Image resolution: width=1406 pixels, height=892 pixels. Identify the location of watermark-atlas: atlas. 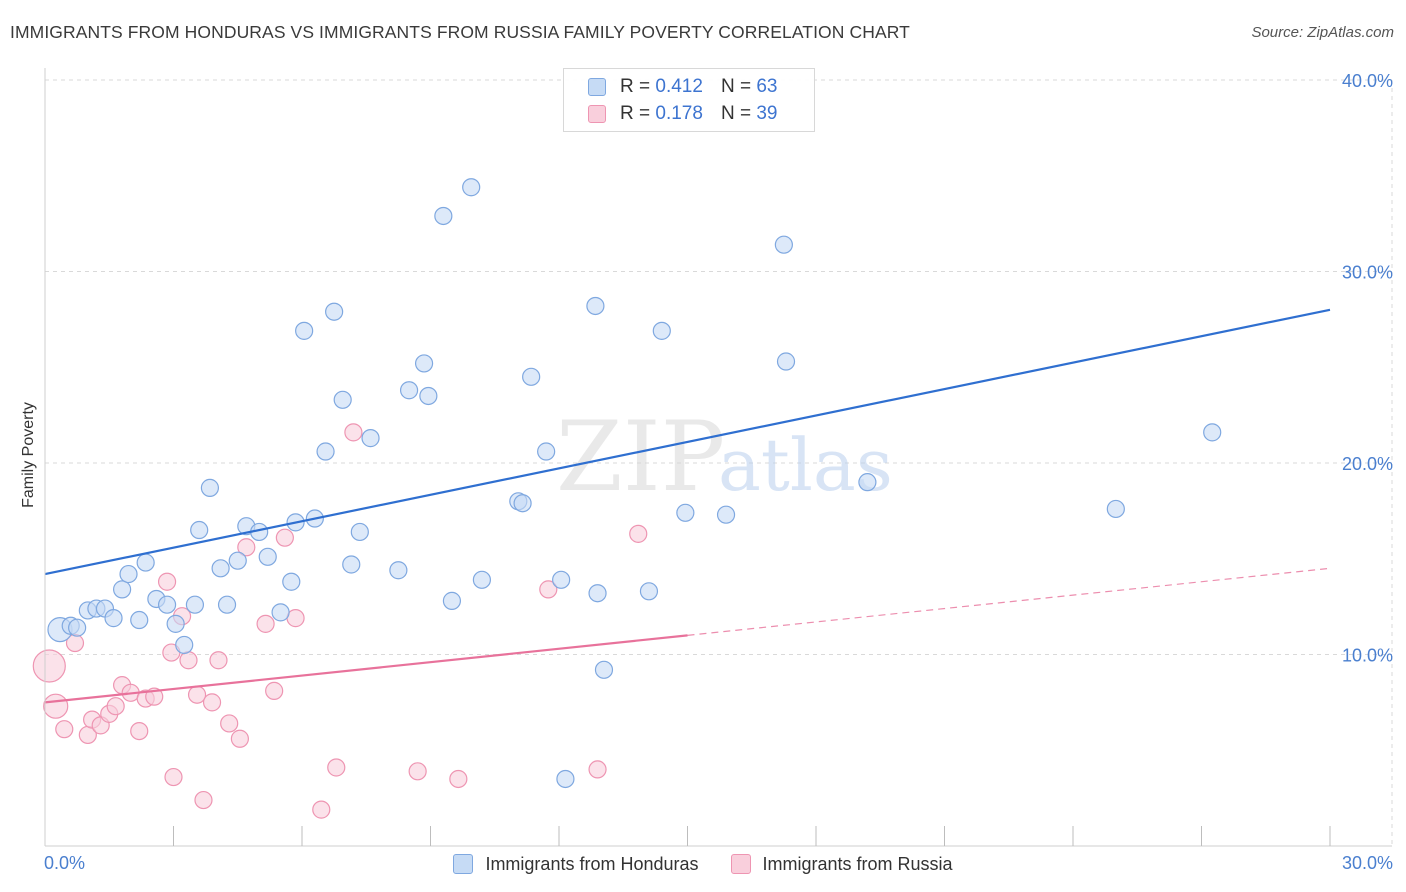
(805, 465).